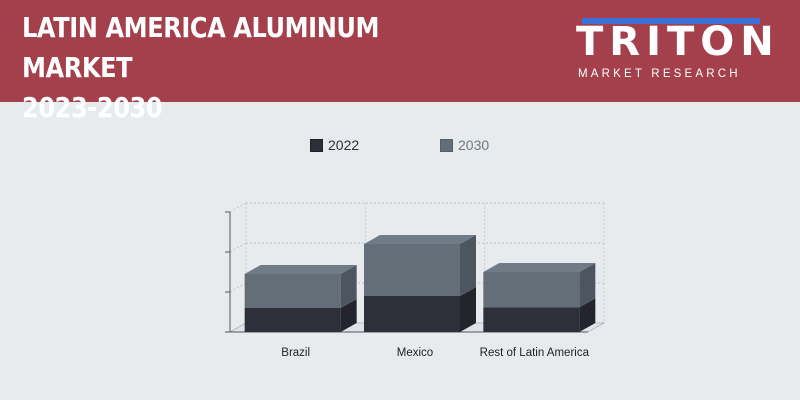  Describe the element at coordinates (420, 239) in the screenshot. I see `bar-mexico-2030-top` at that location.